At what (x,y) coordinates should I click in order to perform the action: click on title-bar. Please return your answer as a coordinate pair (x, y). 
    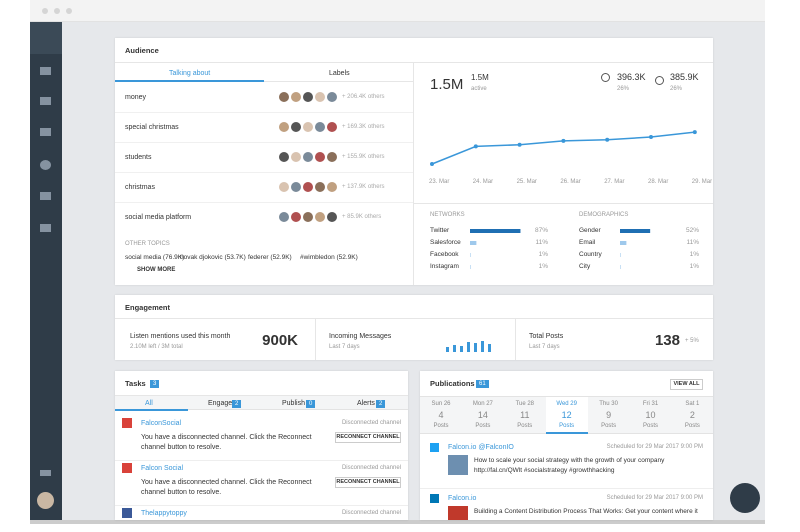
    Looking at the image, I should click on (397, 11).